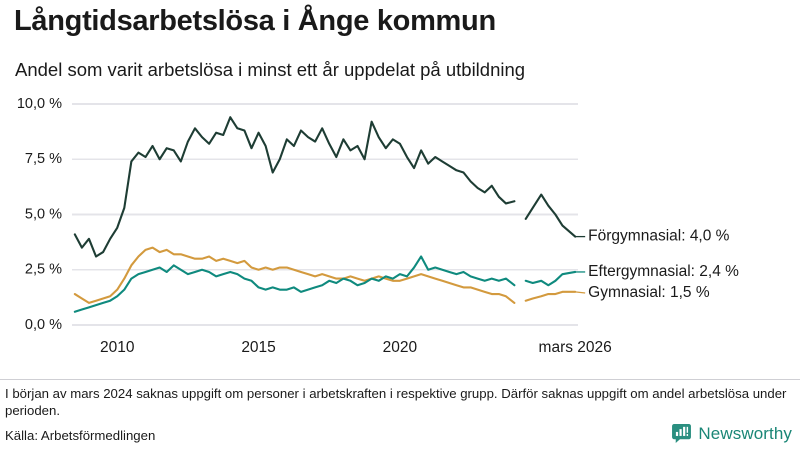  Describe the element at coordinates (682, 433) in the screenshot. I see `bar-chart-bubble-icon` at that location.